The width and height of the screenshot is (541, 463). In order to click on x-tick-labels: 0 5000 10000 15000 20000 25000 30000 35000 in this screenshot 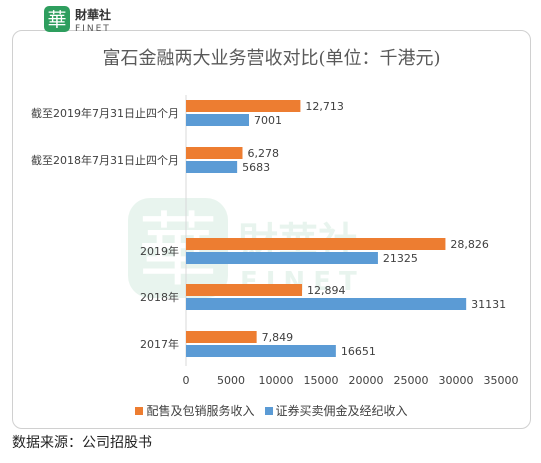, I will do `click(351, 380)`.